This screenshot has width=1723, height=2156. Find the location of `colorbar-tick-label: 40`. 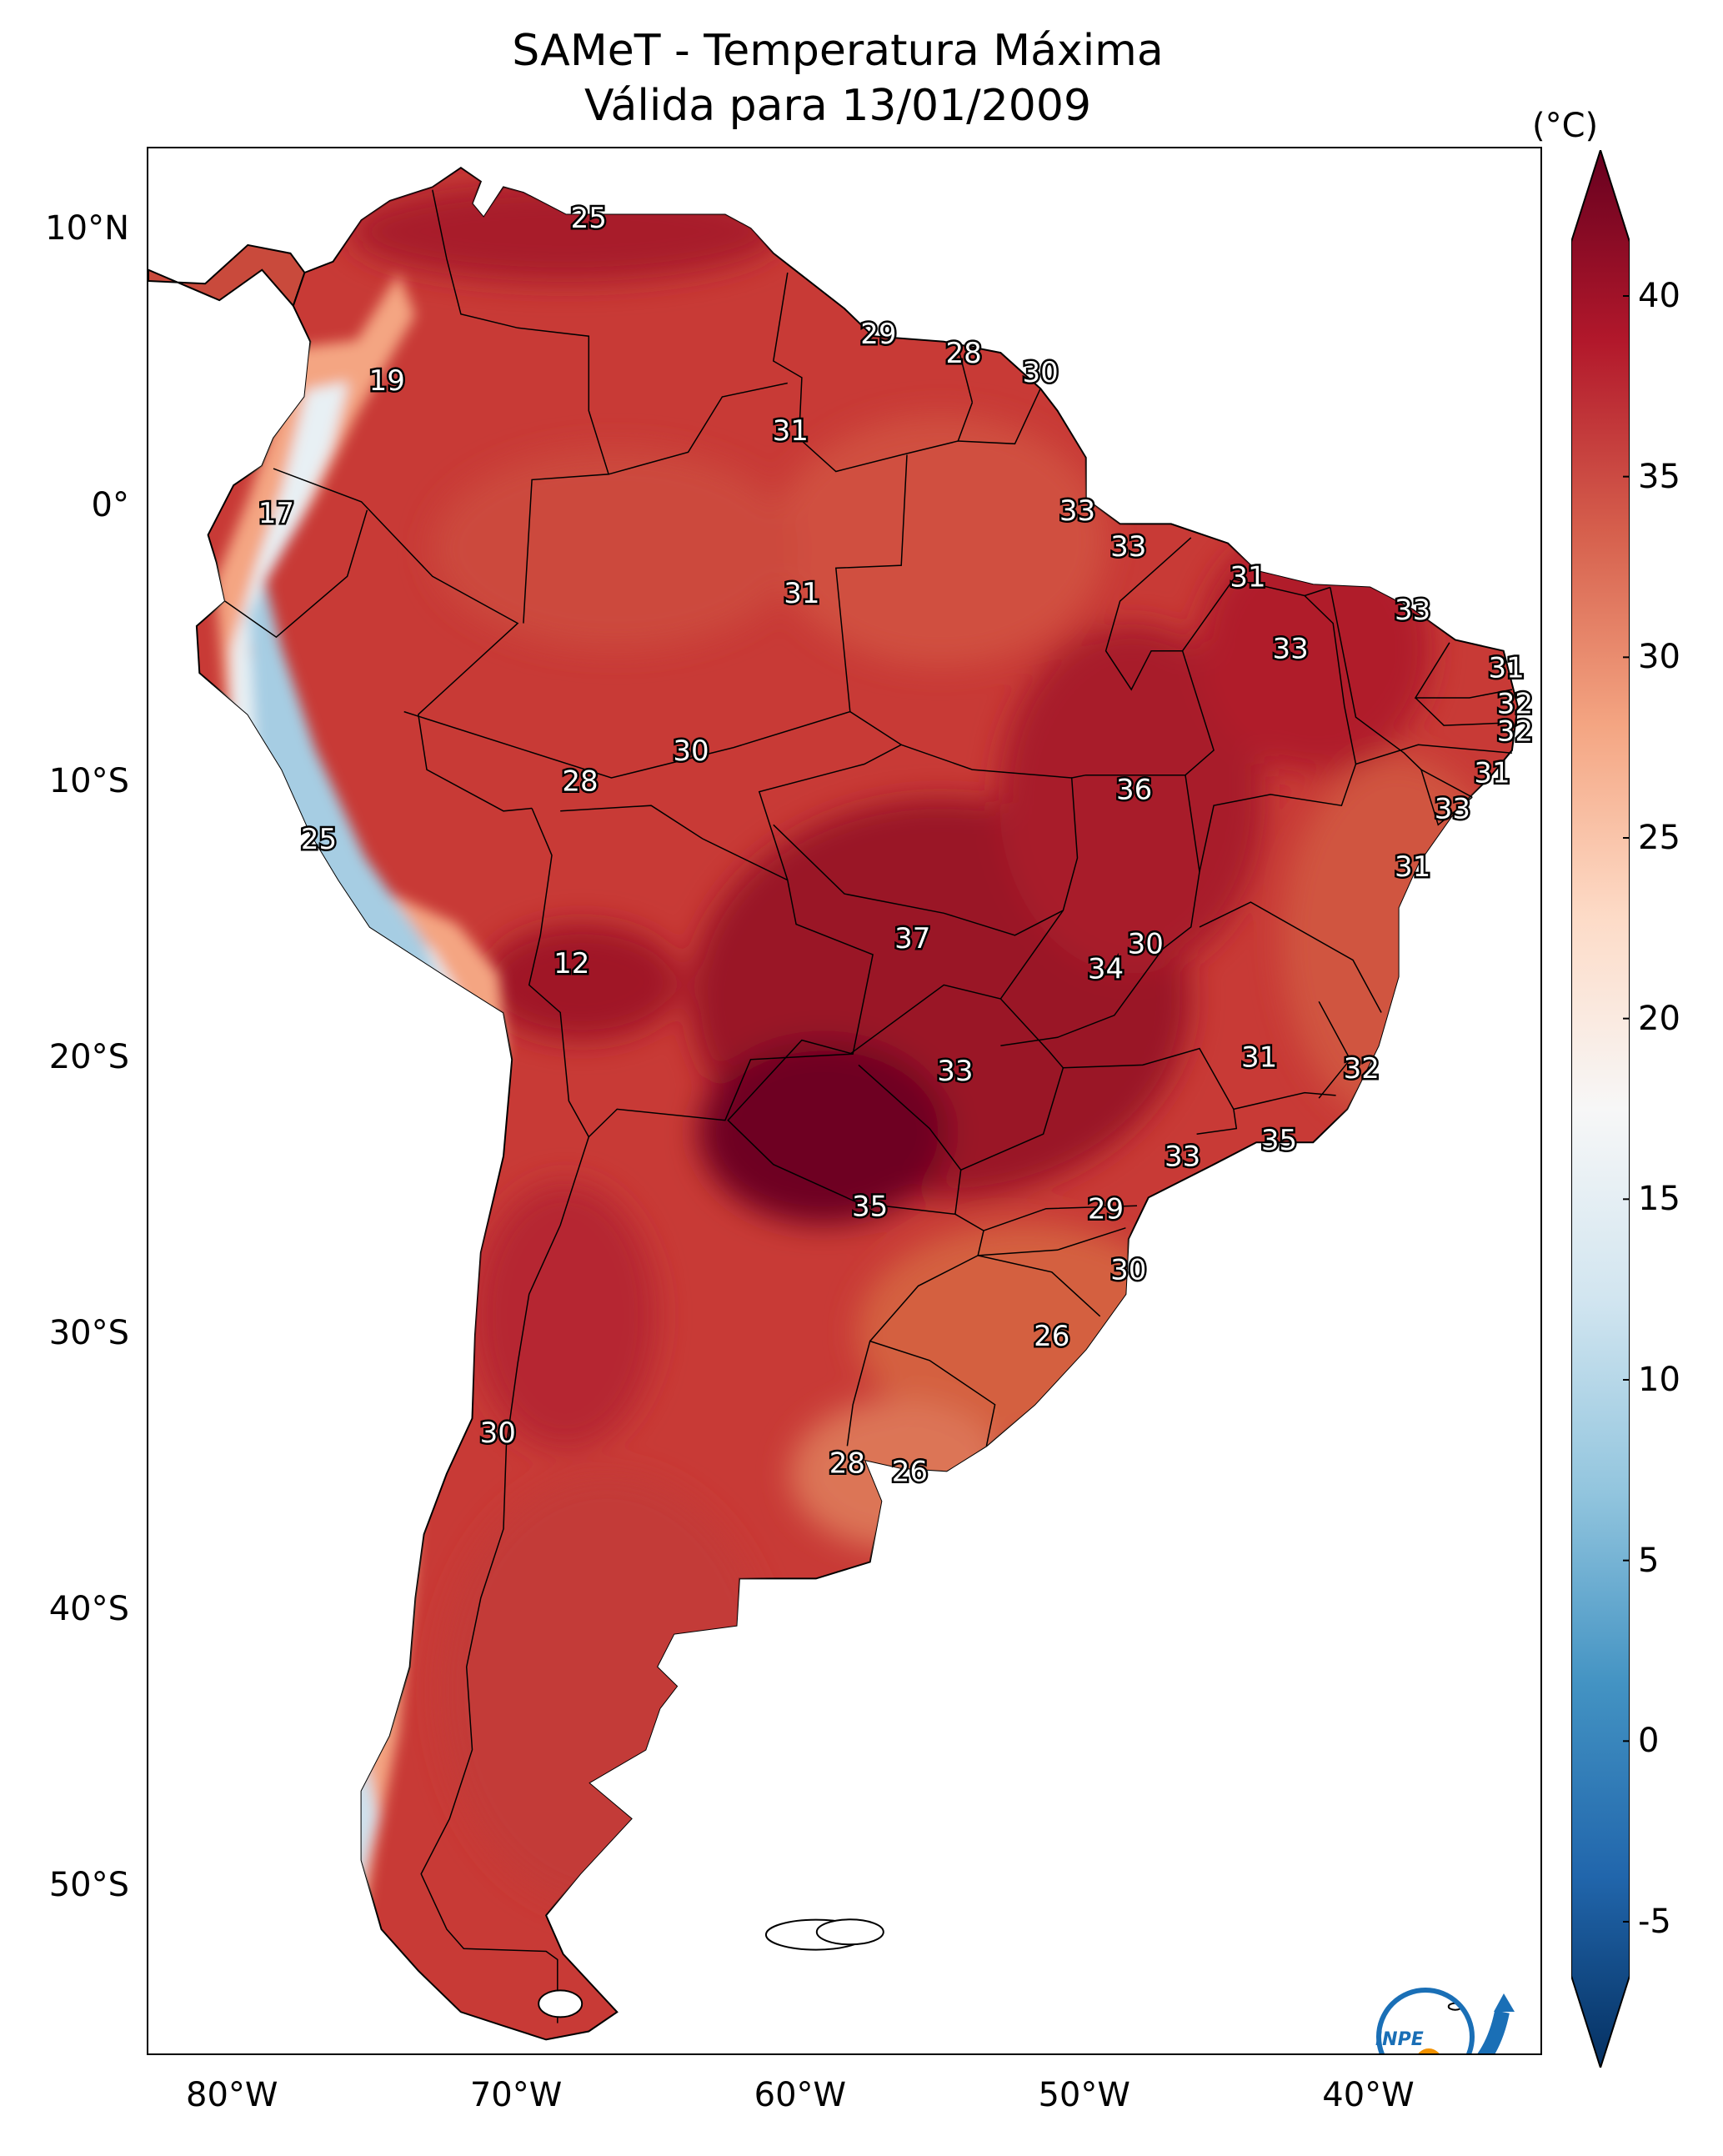

colorbar-tick-label: 40 is located at coordinates (1659, 296).